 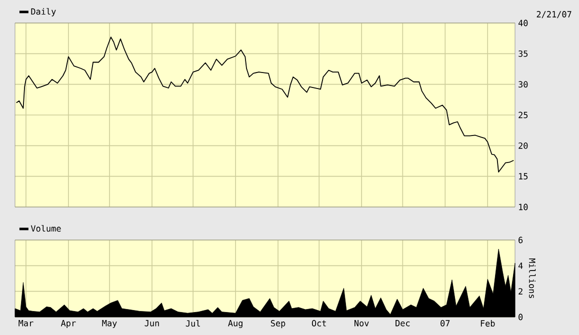 What do you see at coordinates (278, 324) in the screenshot?
I see `x-tick-label: Sep` at bounding box center [278, 324].